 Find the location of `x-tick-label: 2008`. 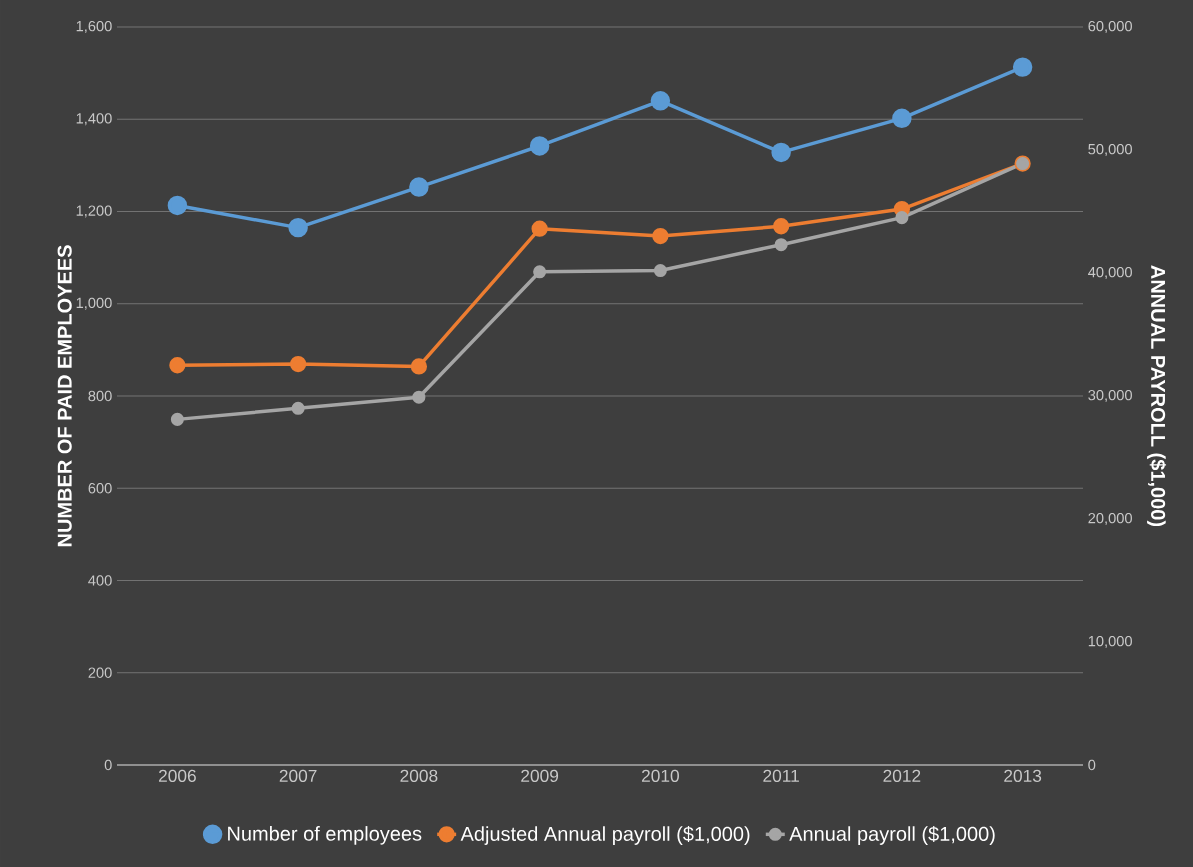

x-tick-label: 2008 is located at coordinates (419, 775).